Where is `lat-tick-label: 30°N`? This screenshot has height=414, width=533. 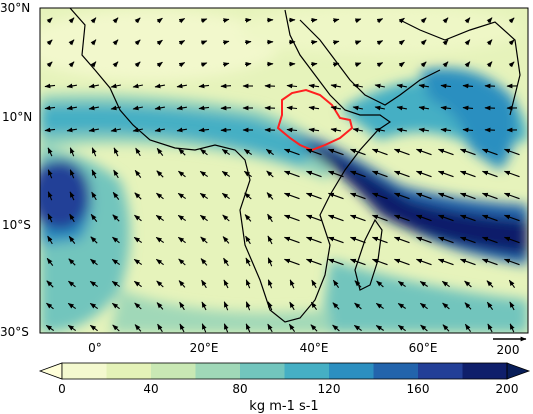
lat-tick-label: 30°N is located at coordinates (15, 8).